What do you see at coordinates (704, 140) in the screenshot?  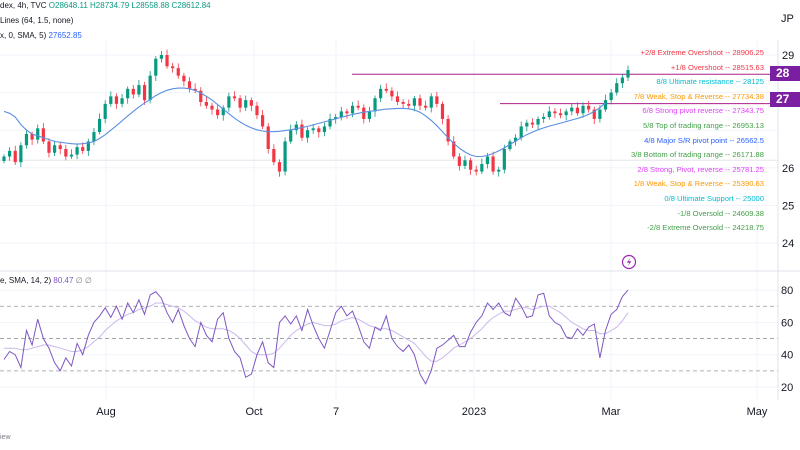 I see `mm-label: 4/8 Major S/R pivot point -- 26562.5` at bounding box center [704, 140].